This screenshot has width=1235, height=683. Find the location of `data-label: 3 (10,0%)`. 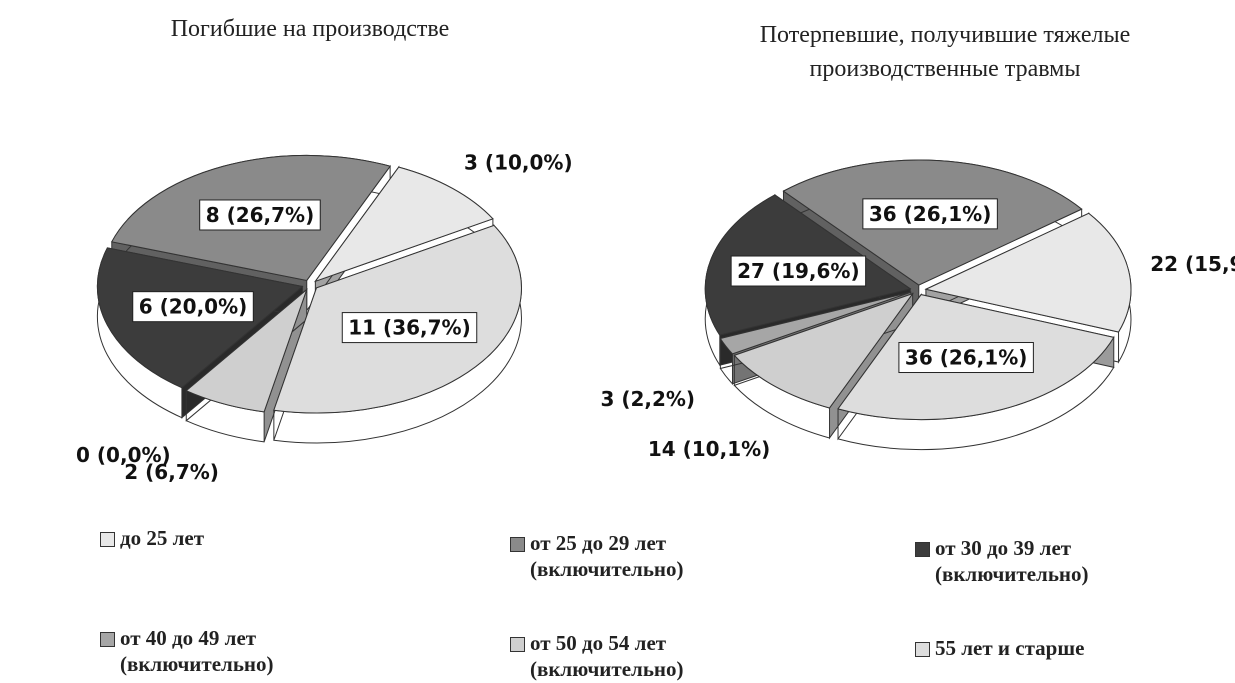

data-label: 3 (10,0%) is located at coordinates (518, 163).